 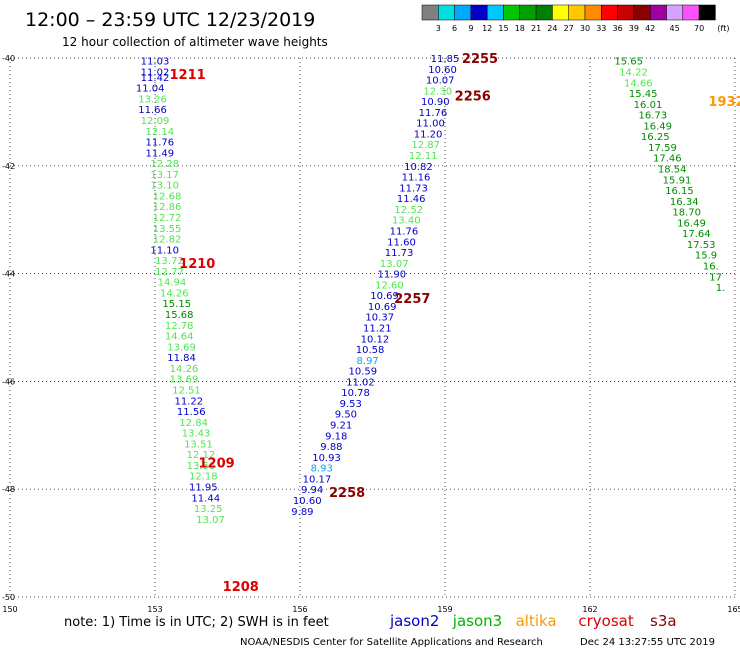 I want to click on swh-value-s3a: 8.97, so click(x=368, y=361).